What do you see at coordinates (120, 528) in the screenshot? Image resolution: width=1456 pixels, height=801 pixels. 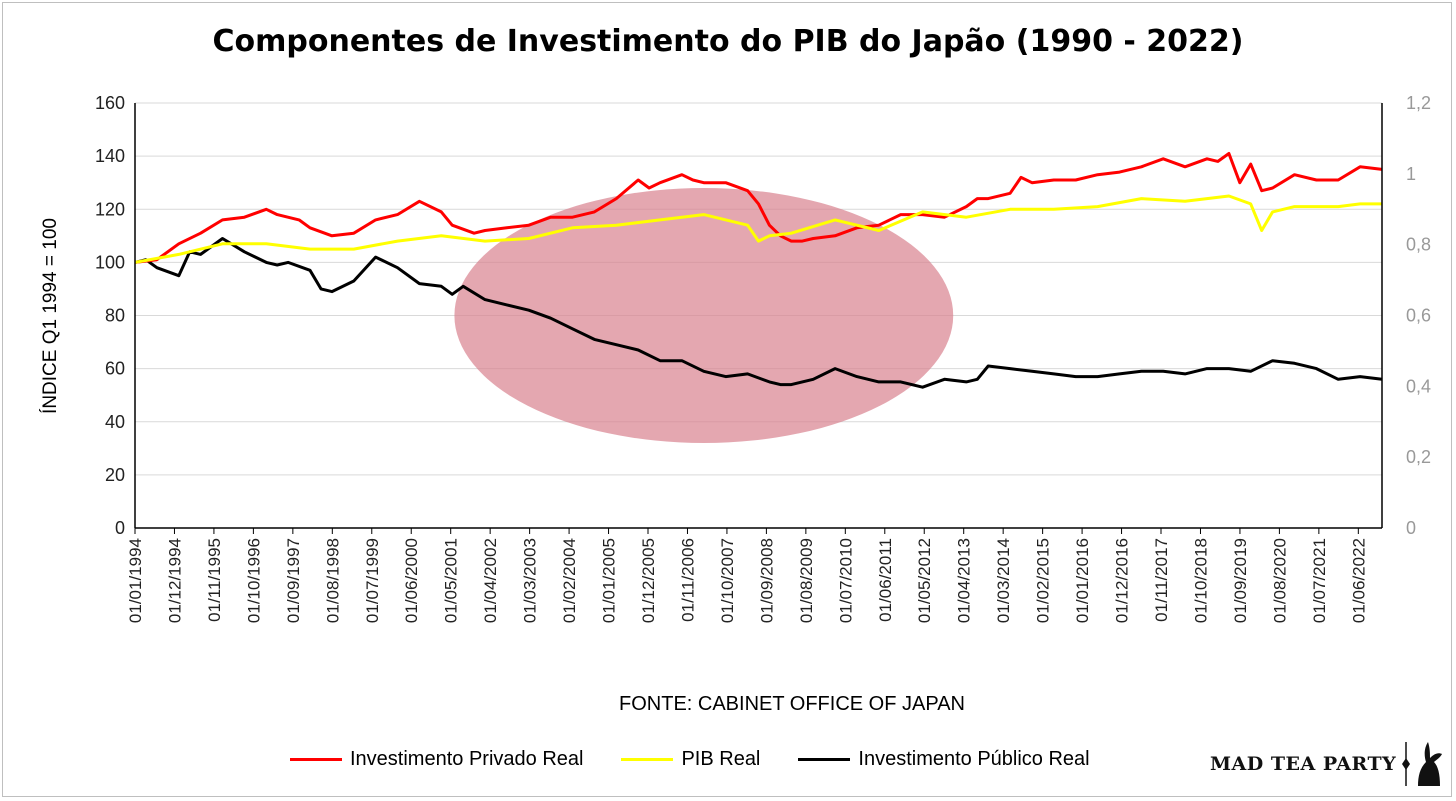 I see `y-tick-label: 0` at bounding box center [120, 528].